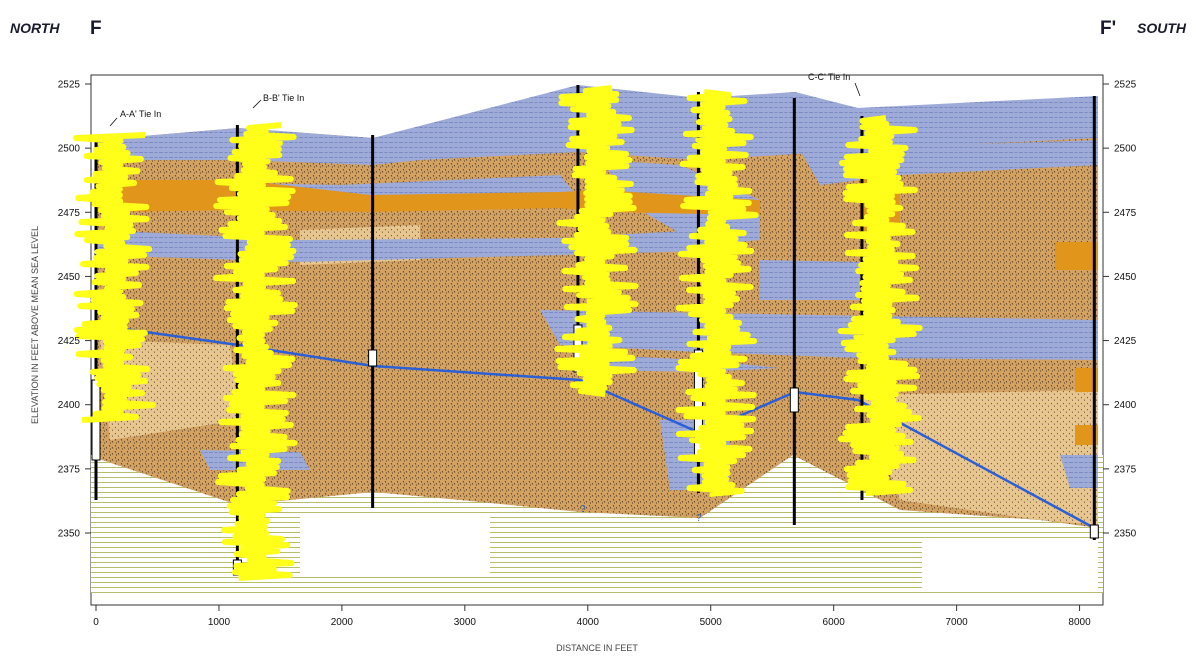 This screenshot has width=1194, height=658. Describe the element at coordinates (140, 114) in the screenshot. I see `tie-in-a-label: A-A' Tie In` at that location.